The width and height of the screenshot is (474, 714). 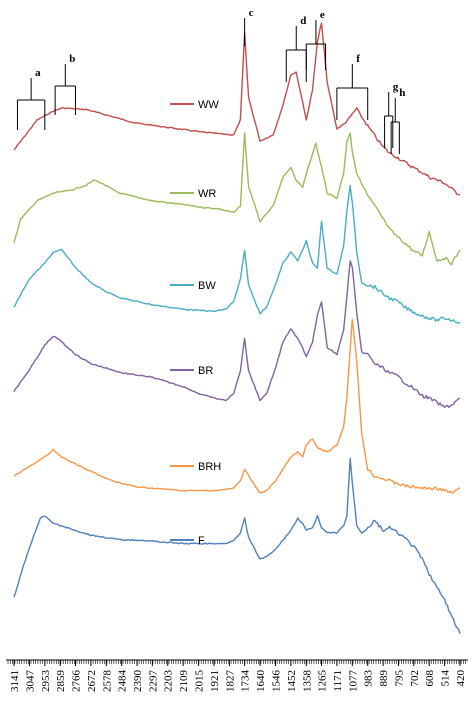 I want to click on x-axis-tick-label: 1171, so click(x=338, y=681).